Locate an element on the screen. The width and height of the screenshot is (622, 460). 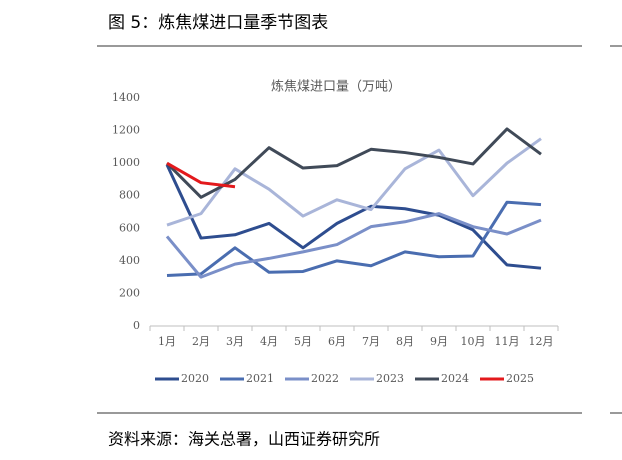
y-tick-label: 200 is located at coordinates (129, 292).